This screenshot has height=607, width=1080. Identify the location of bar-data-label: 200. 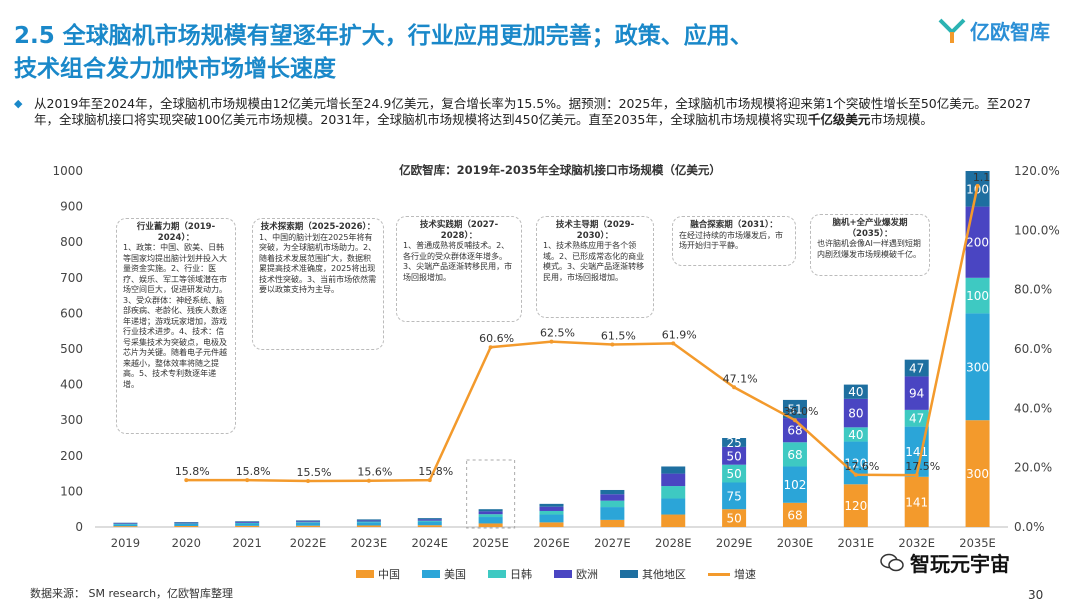
(977, 243).